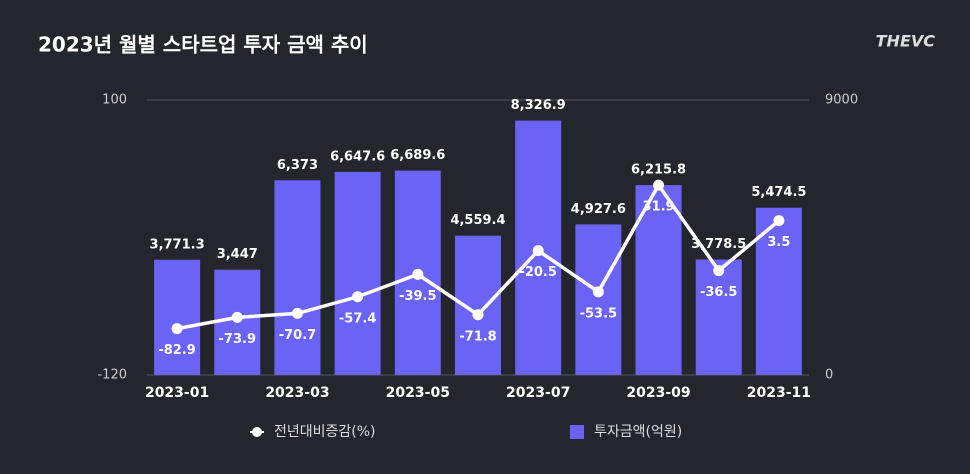 This screenshot has width=970, height=474. What do you see at coordinates (477, 336) in the screenshot?
I see `line-value-label: -71.8` at bounding box center [477, 336].